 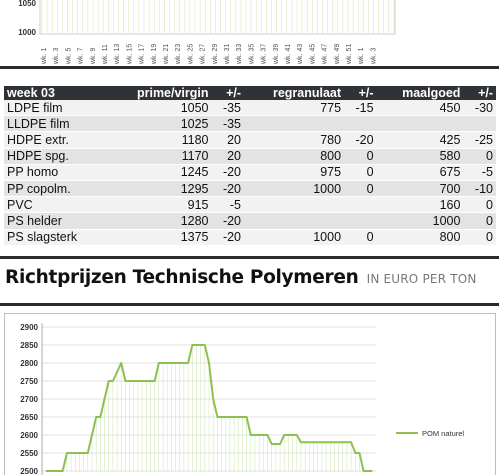 What do you see at coordinates (228, 205) in the screenshot?
I see `cell-prime-change: -5` at bounding box center [228, 205].